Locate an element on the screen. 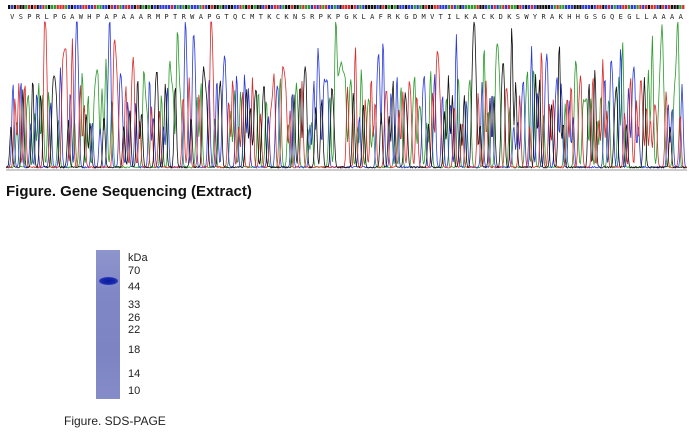  gene-sequencing-caption: Figure. Gene Sequencing (Extract) is located at coordinates (129, 191).